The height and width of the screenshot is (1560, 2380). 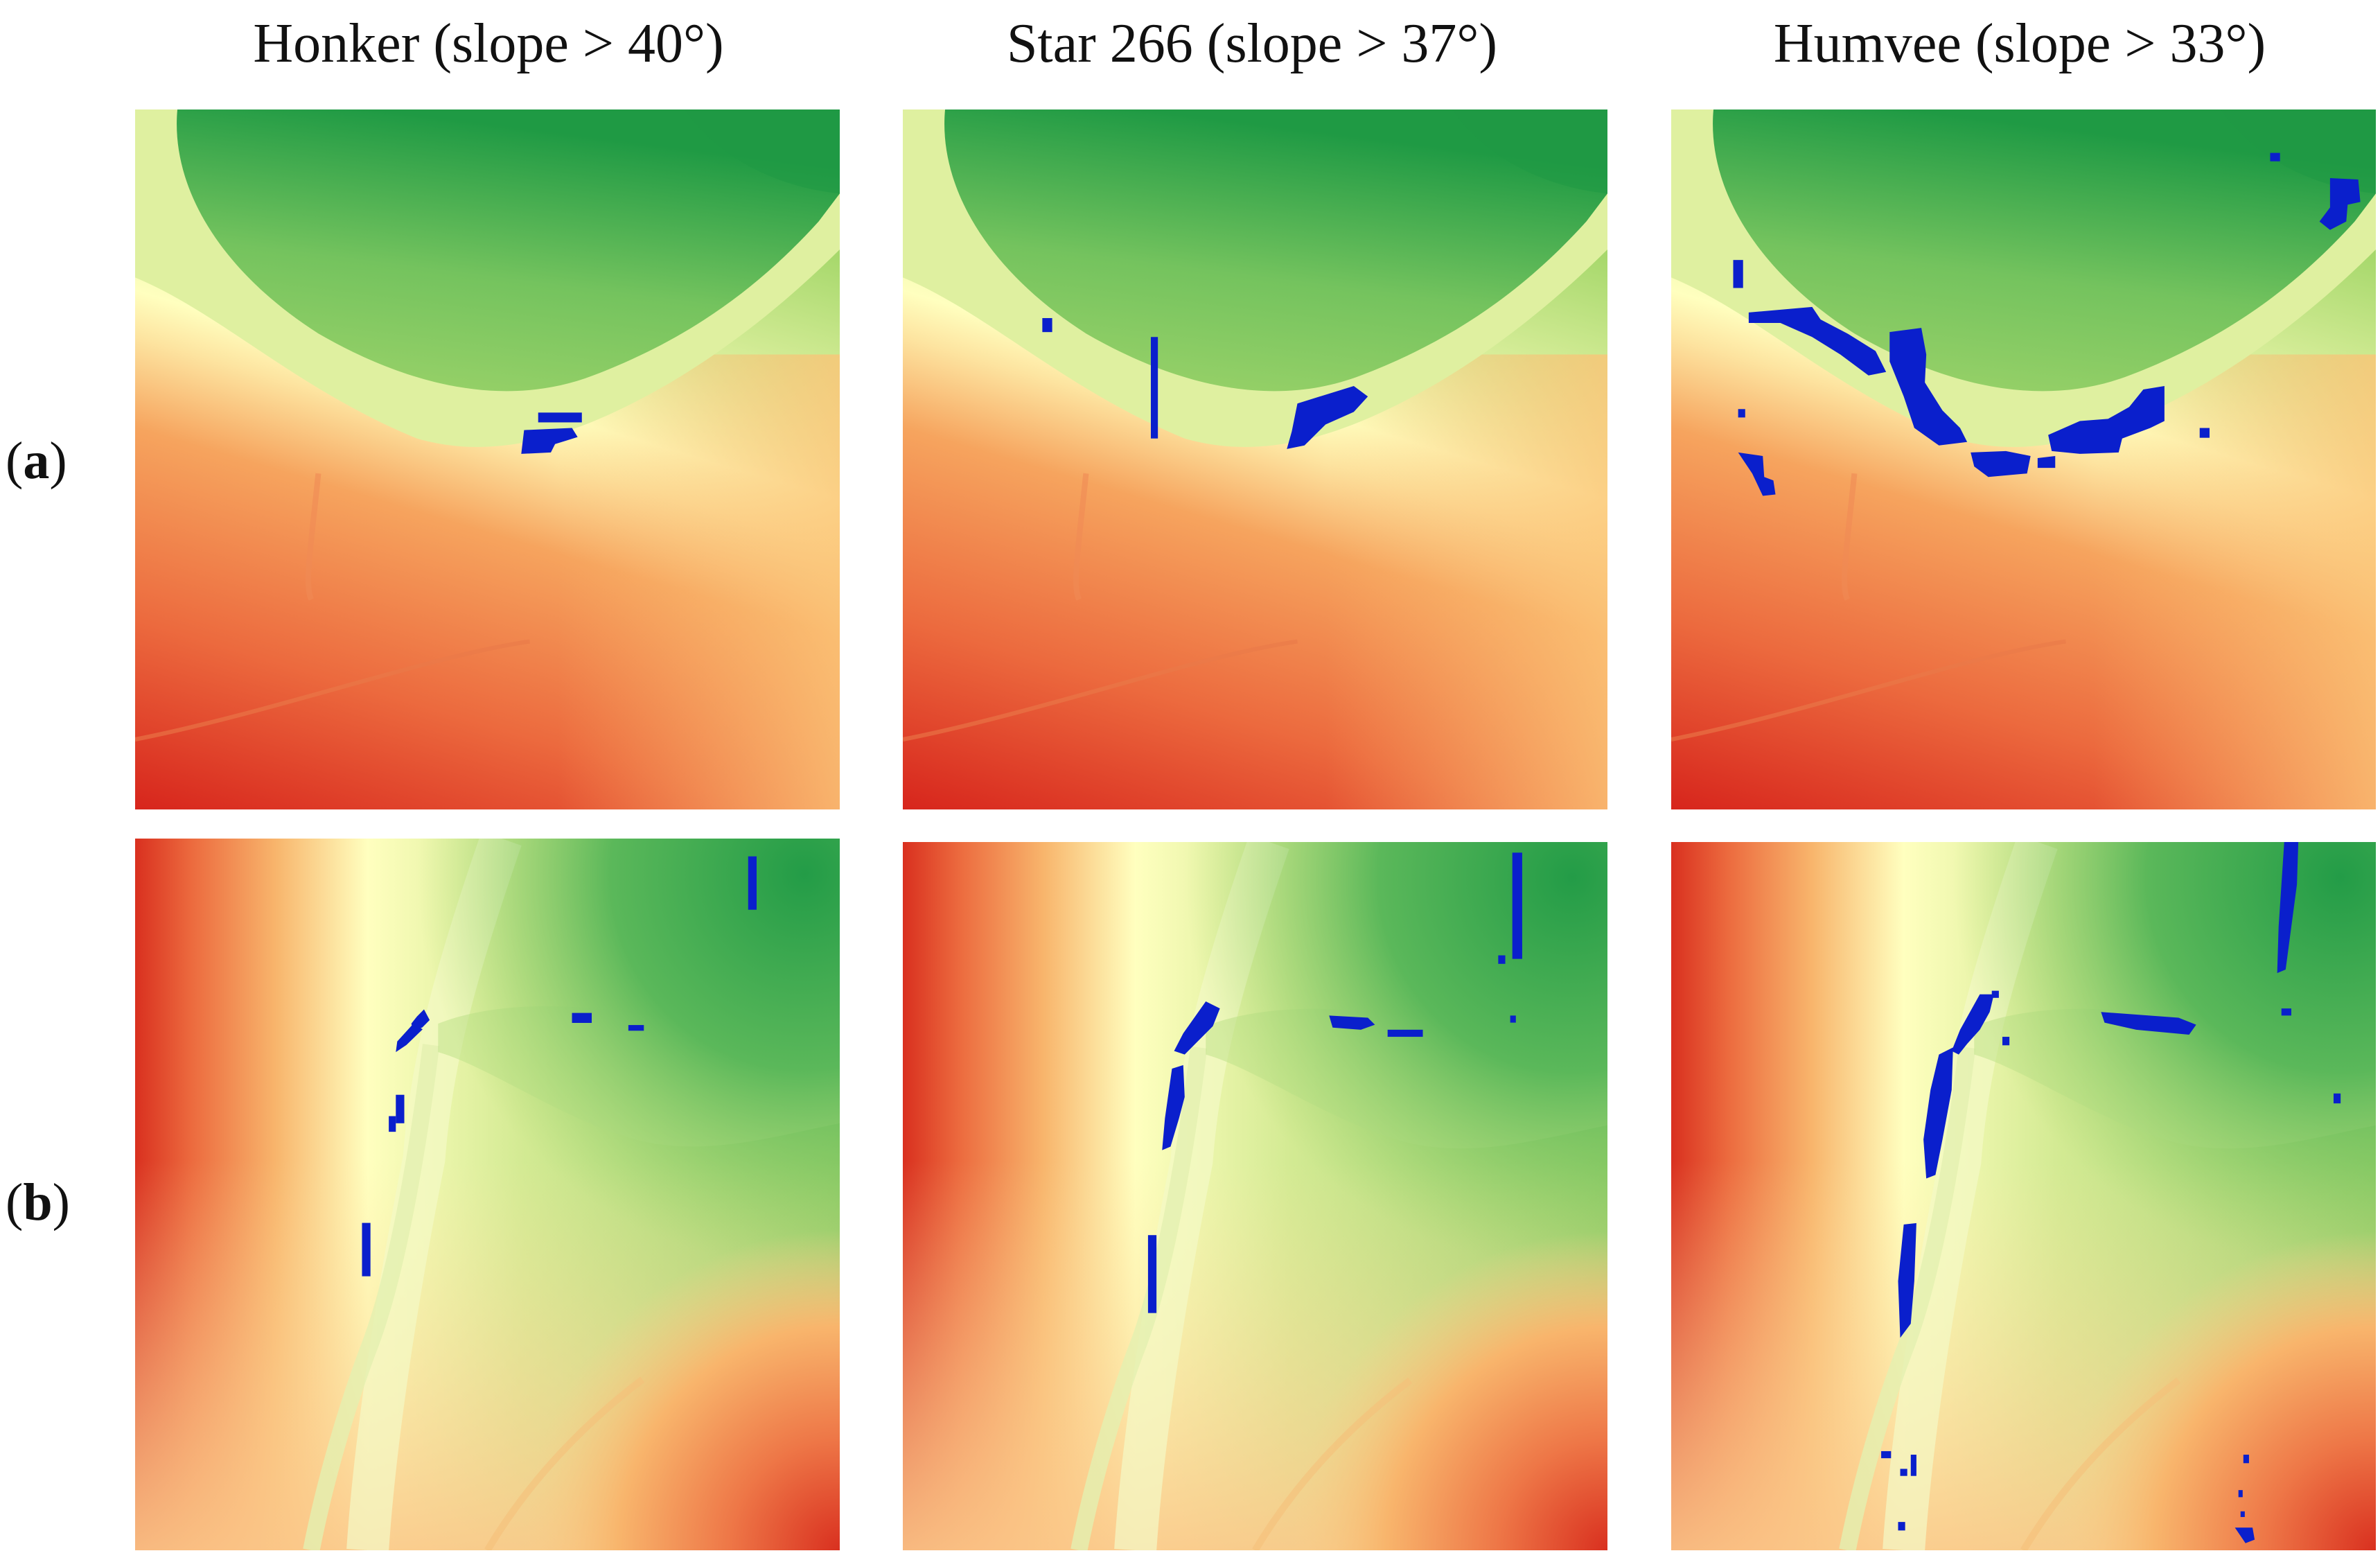 I want to click on column-title-honker: Honker (slope > 40°), so click(x=488, y=43).